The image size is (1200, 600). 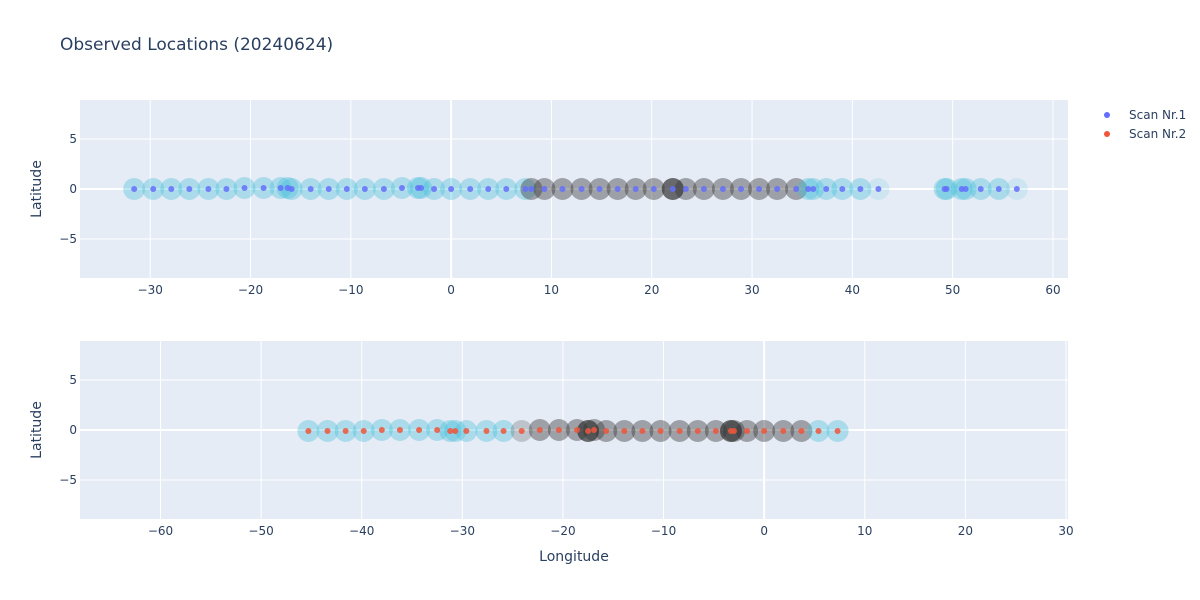 I want to click on legend-item-scan-1: Scan Nr.1, so click(x=1145, y=115).